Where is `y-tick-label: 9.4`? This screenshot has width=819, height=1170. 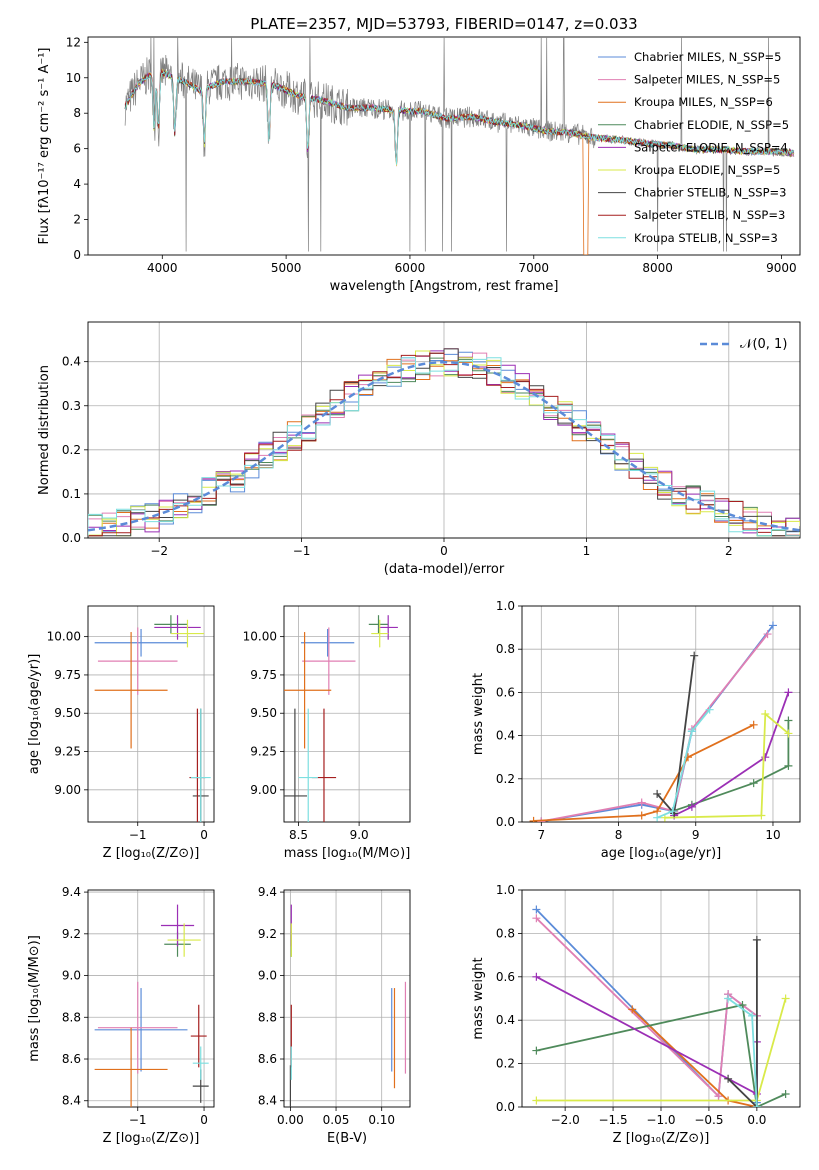 y-tick-label: 9.4 is located at coordinates (267, 892).